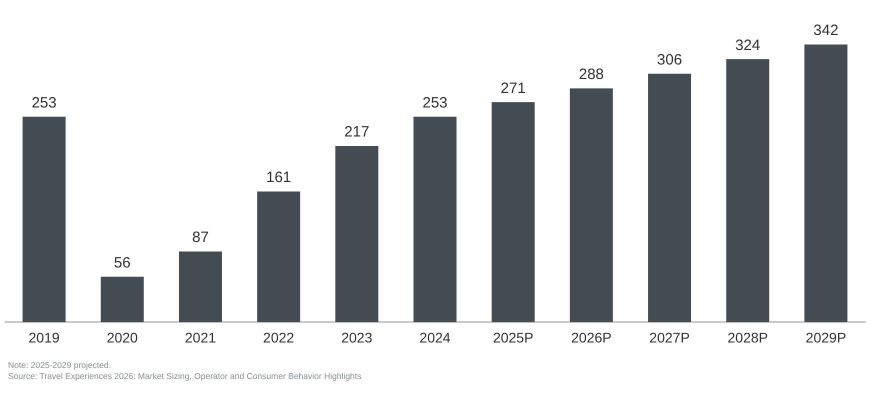  What do you see at coordinates (435, 337) in the screenshot?
I see `x-tick-label: 2024` at bounding box center [435, 337].